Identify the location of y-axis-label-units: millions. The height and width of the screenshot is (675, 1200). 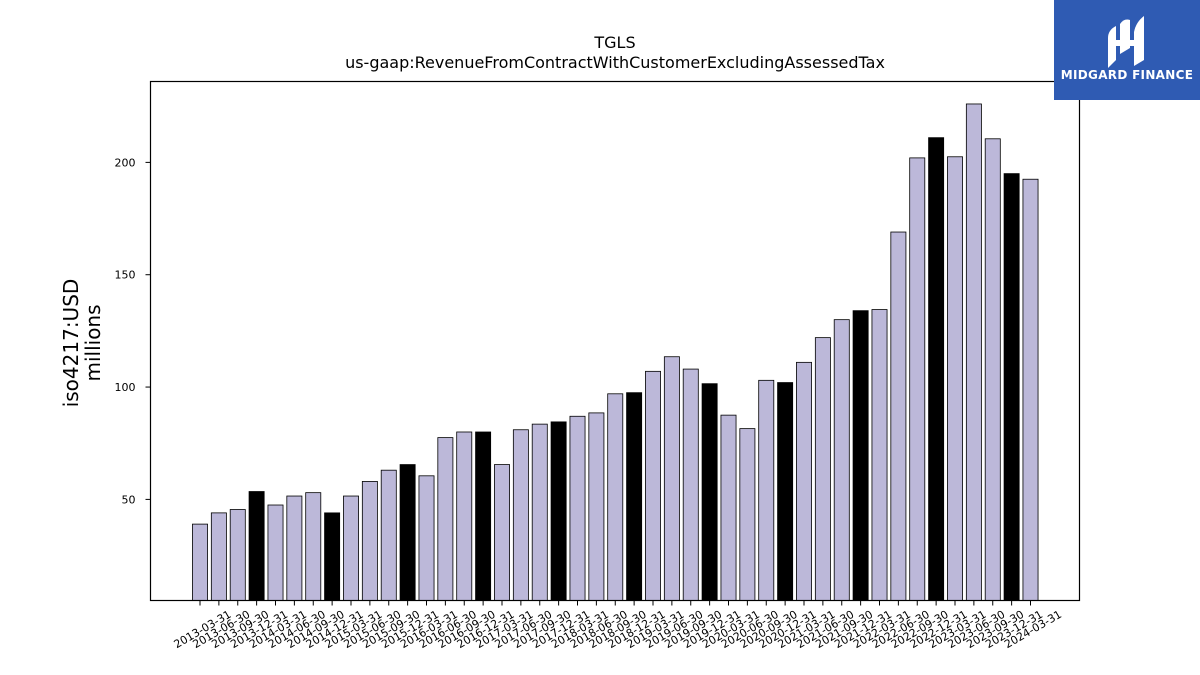
(93, 342).